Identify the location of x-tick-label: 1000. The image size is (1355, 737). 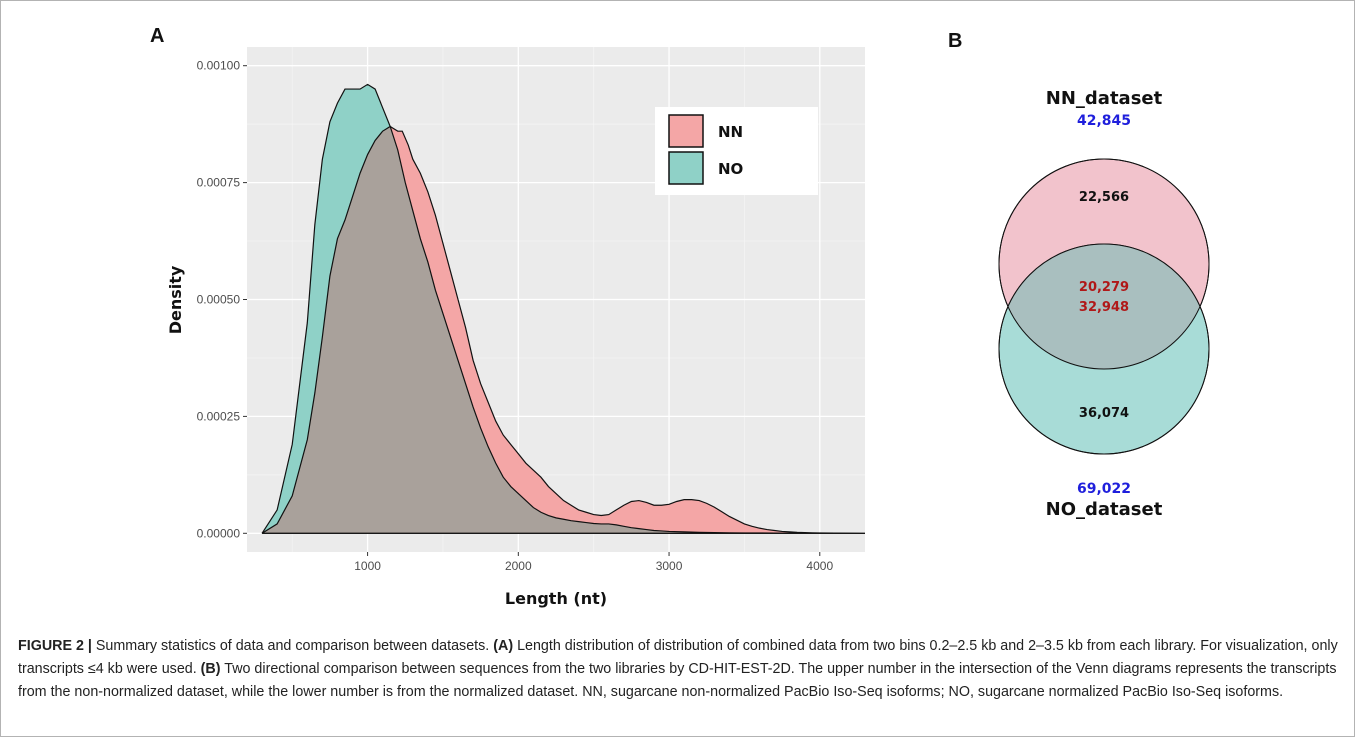
(367, 566).